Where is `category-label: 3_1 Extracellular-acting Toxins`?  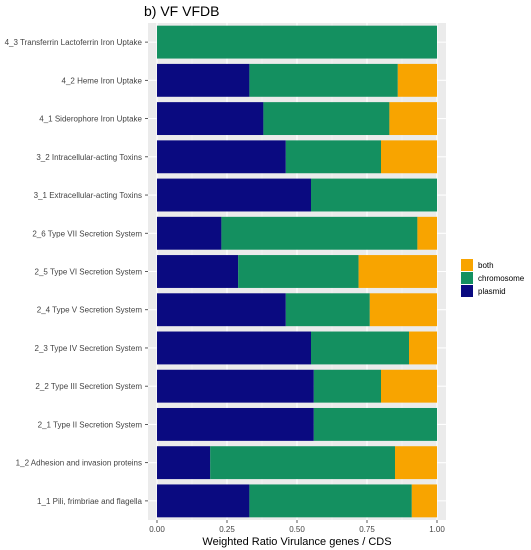 category-label: 3_1 Extracellular-acting Toxins is located at coordinates (88, 195).